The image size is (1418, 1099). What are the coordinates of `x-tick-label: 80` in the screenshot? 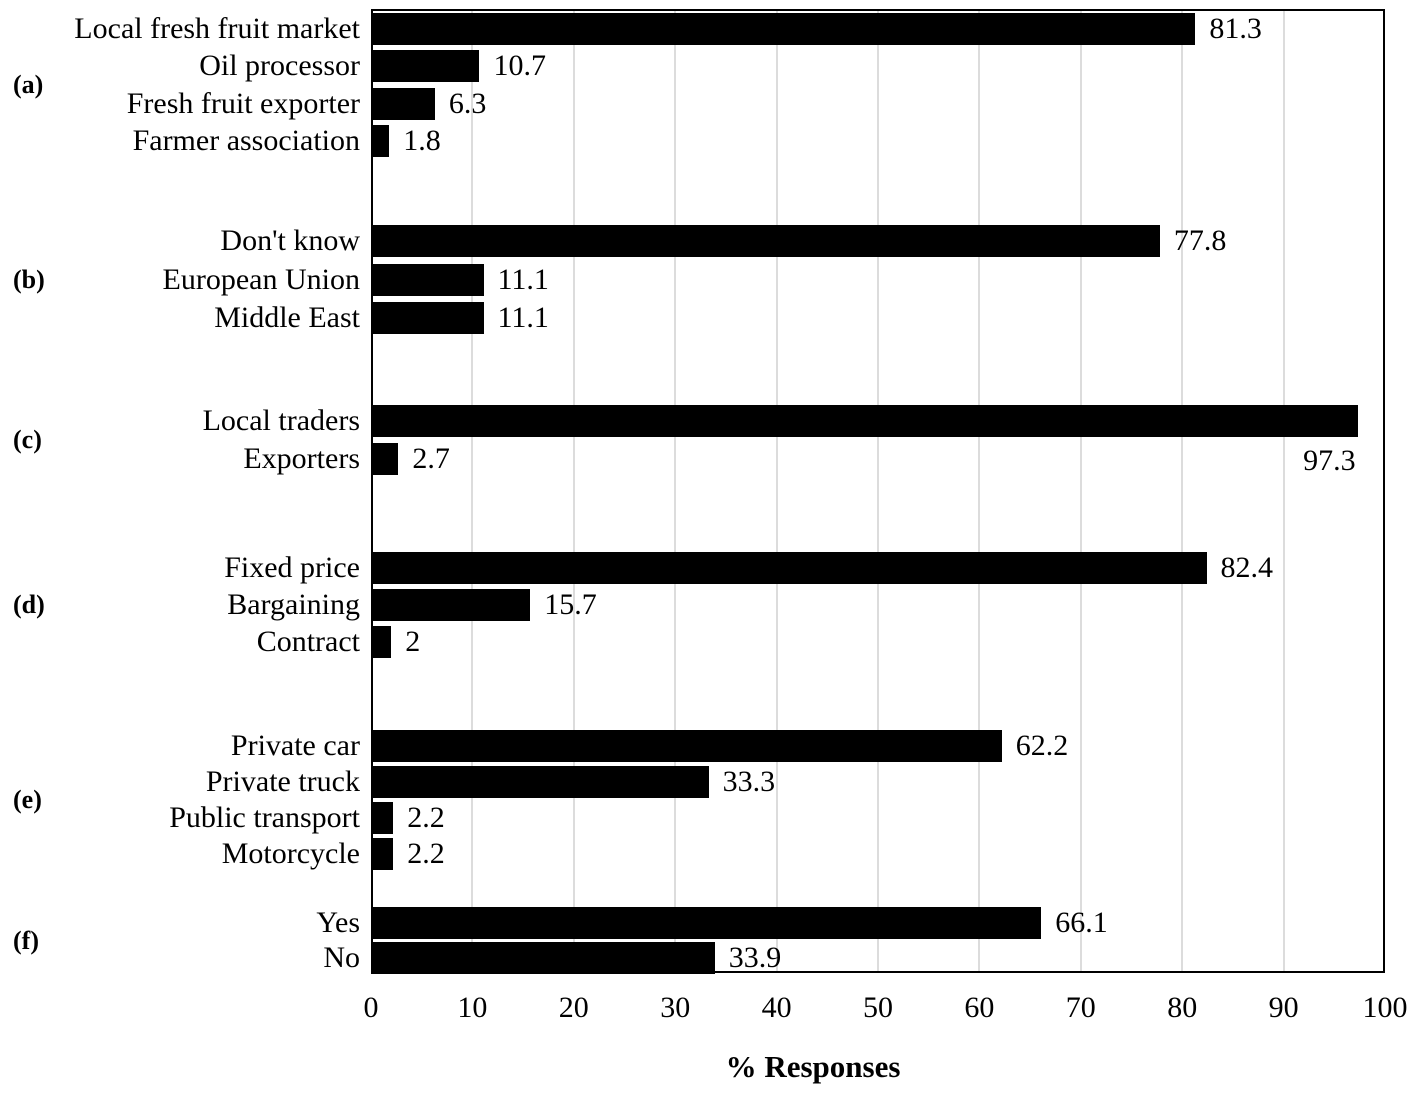 It's located at (1182, 1007).